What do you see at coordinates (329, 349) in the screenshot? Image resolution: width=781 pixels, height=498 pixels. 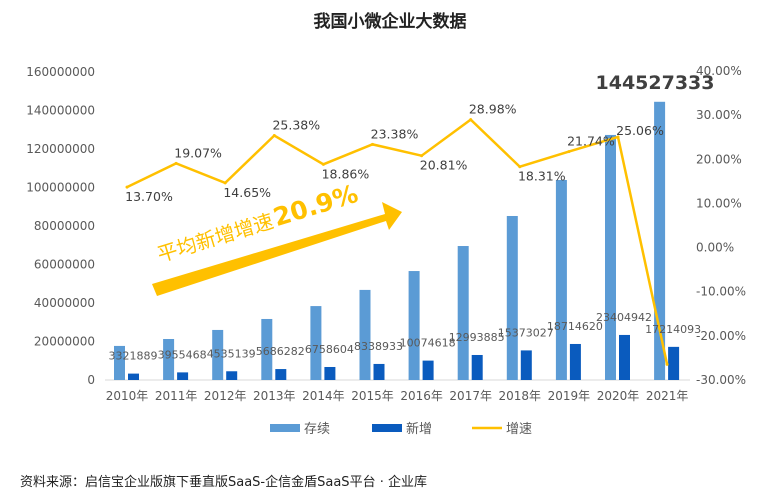 I see `new-data-label: 6758604` at bounding box center [329, 349].